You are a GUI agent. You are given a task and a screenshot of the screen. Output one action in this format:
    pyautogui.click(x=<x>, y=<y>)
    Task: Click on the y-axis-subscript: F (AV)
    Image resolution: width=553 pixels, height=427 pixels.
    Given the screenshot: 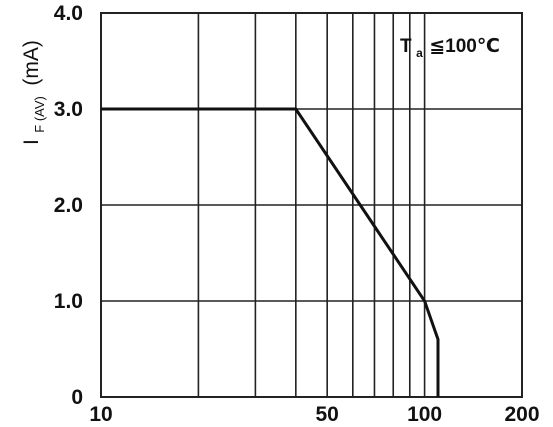 What is the action you would take?
    pyautogui.click(x=39, y=114)
    